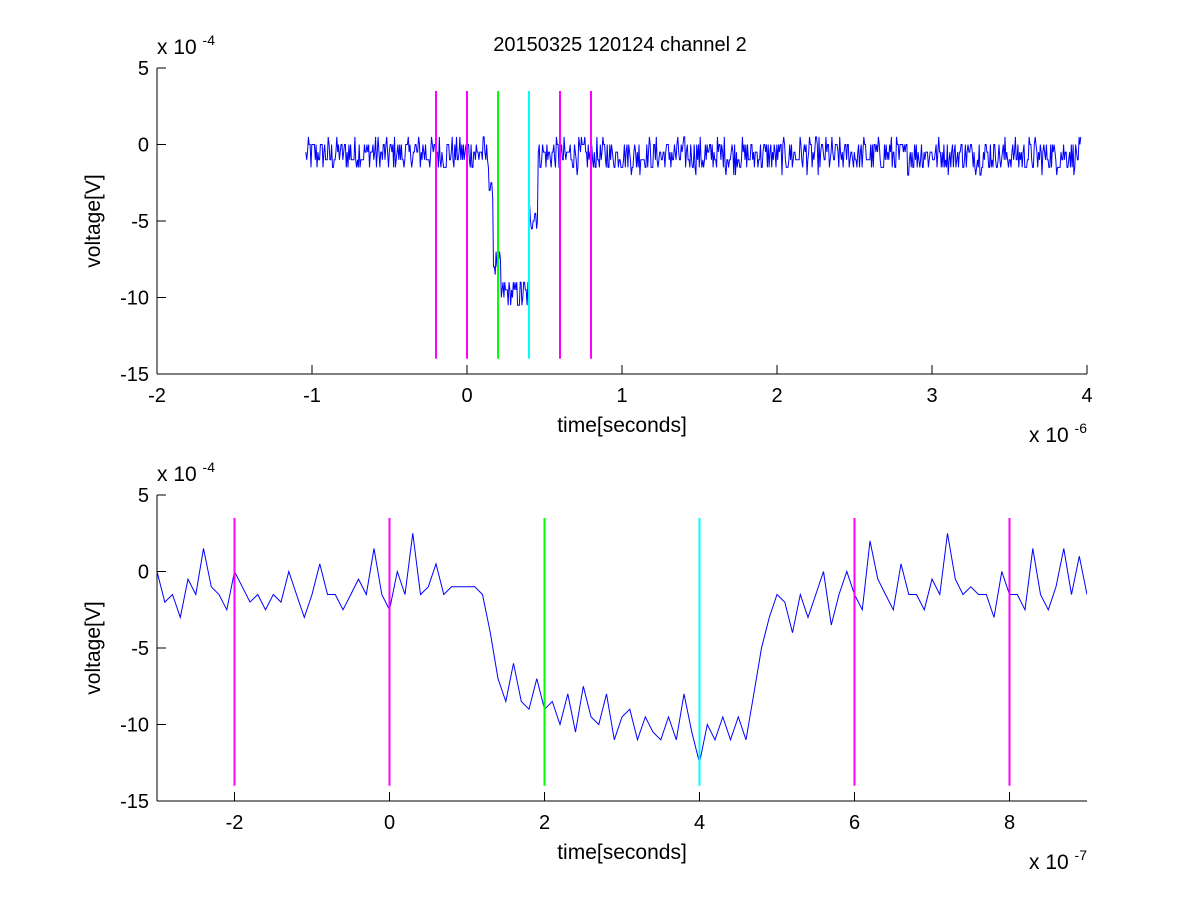  I want to click on x-tick-label: 6, so click(854, 823).